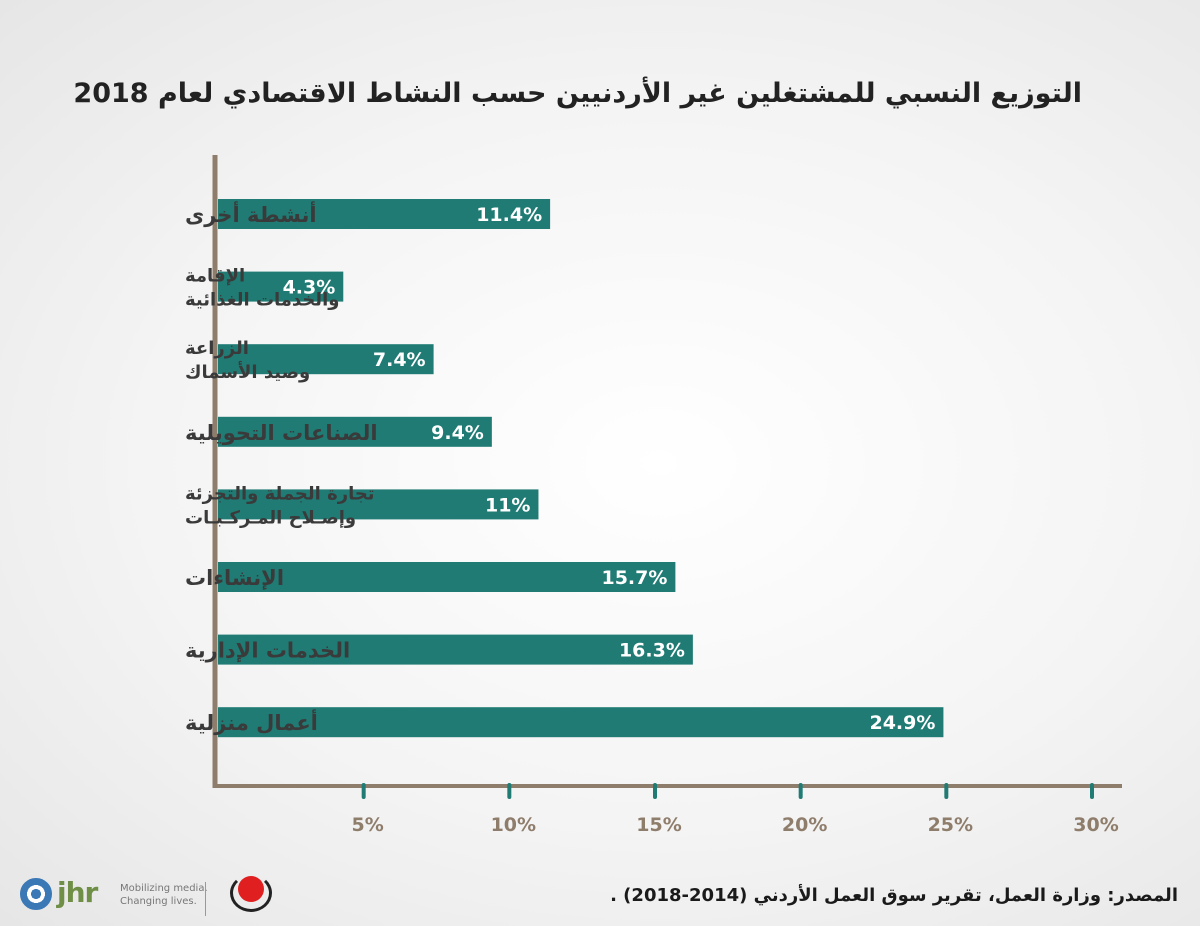 The height and width of the screenshot is (926, 1200). What do you see at coordinates (267, 651) in the screenshot?
I see `category-label: الخدمات الإدارية` at bounding box center [267, 651].